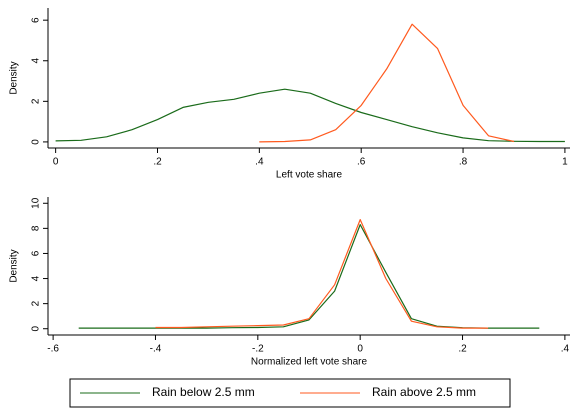  What do you see at coordinates (203, 392) in the screenshot?
I see `legend-label: Rain below 2.5 mm` at bounding box center [203, 392].